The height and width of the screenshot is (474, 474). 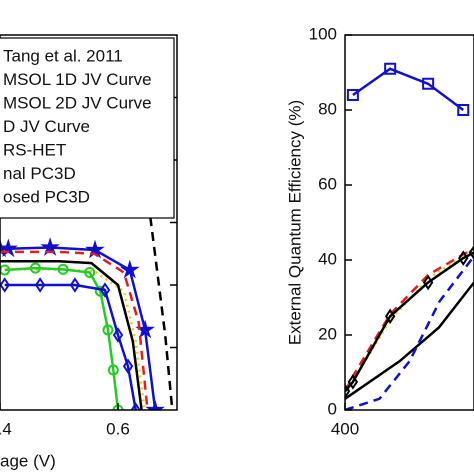 I want to click on legend-label: nal PC3D, so click(x=39, y=173).